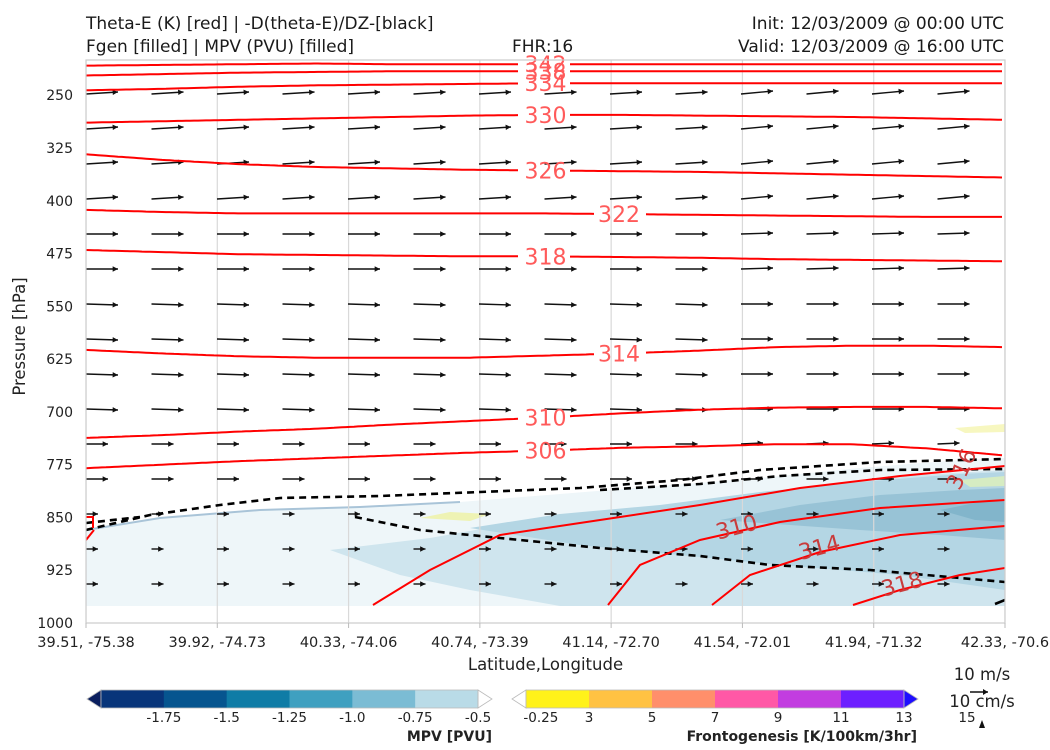  I want to click on stability-contour-middle, so click(545, 496).